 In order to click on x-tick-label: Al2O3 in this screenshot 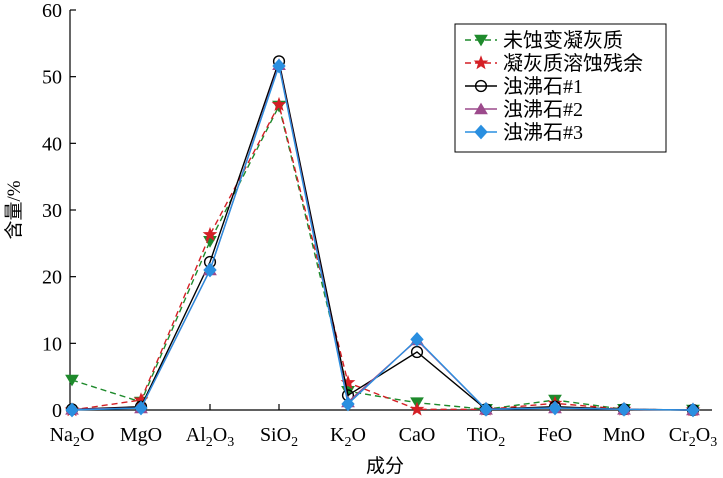, I will do `click(210, 437)`.